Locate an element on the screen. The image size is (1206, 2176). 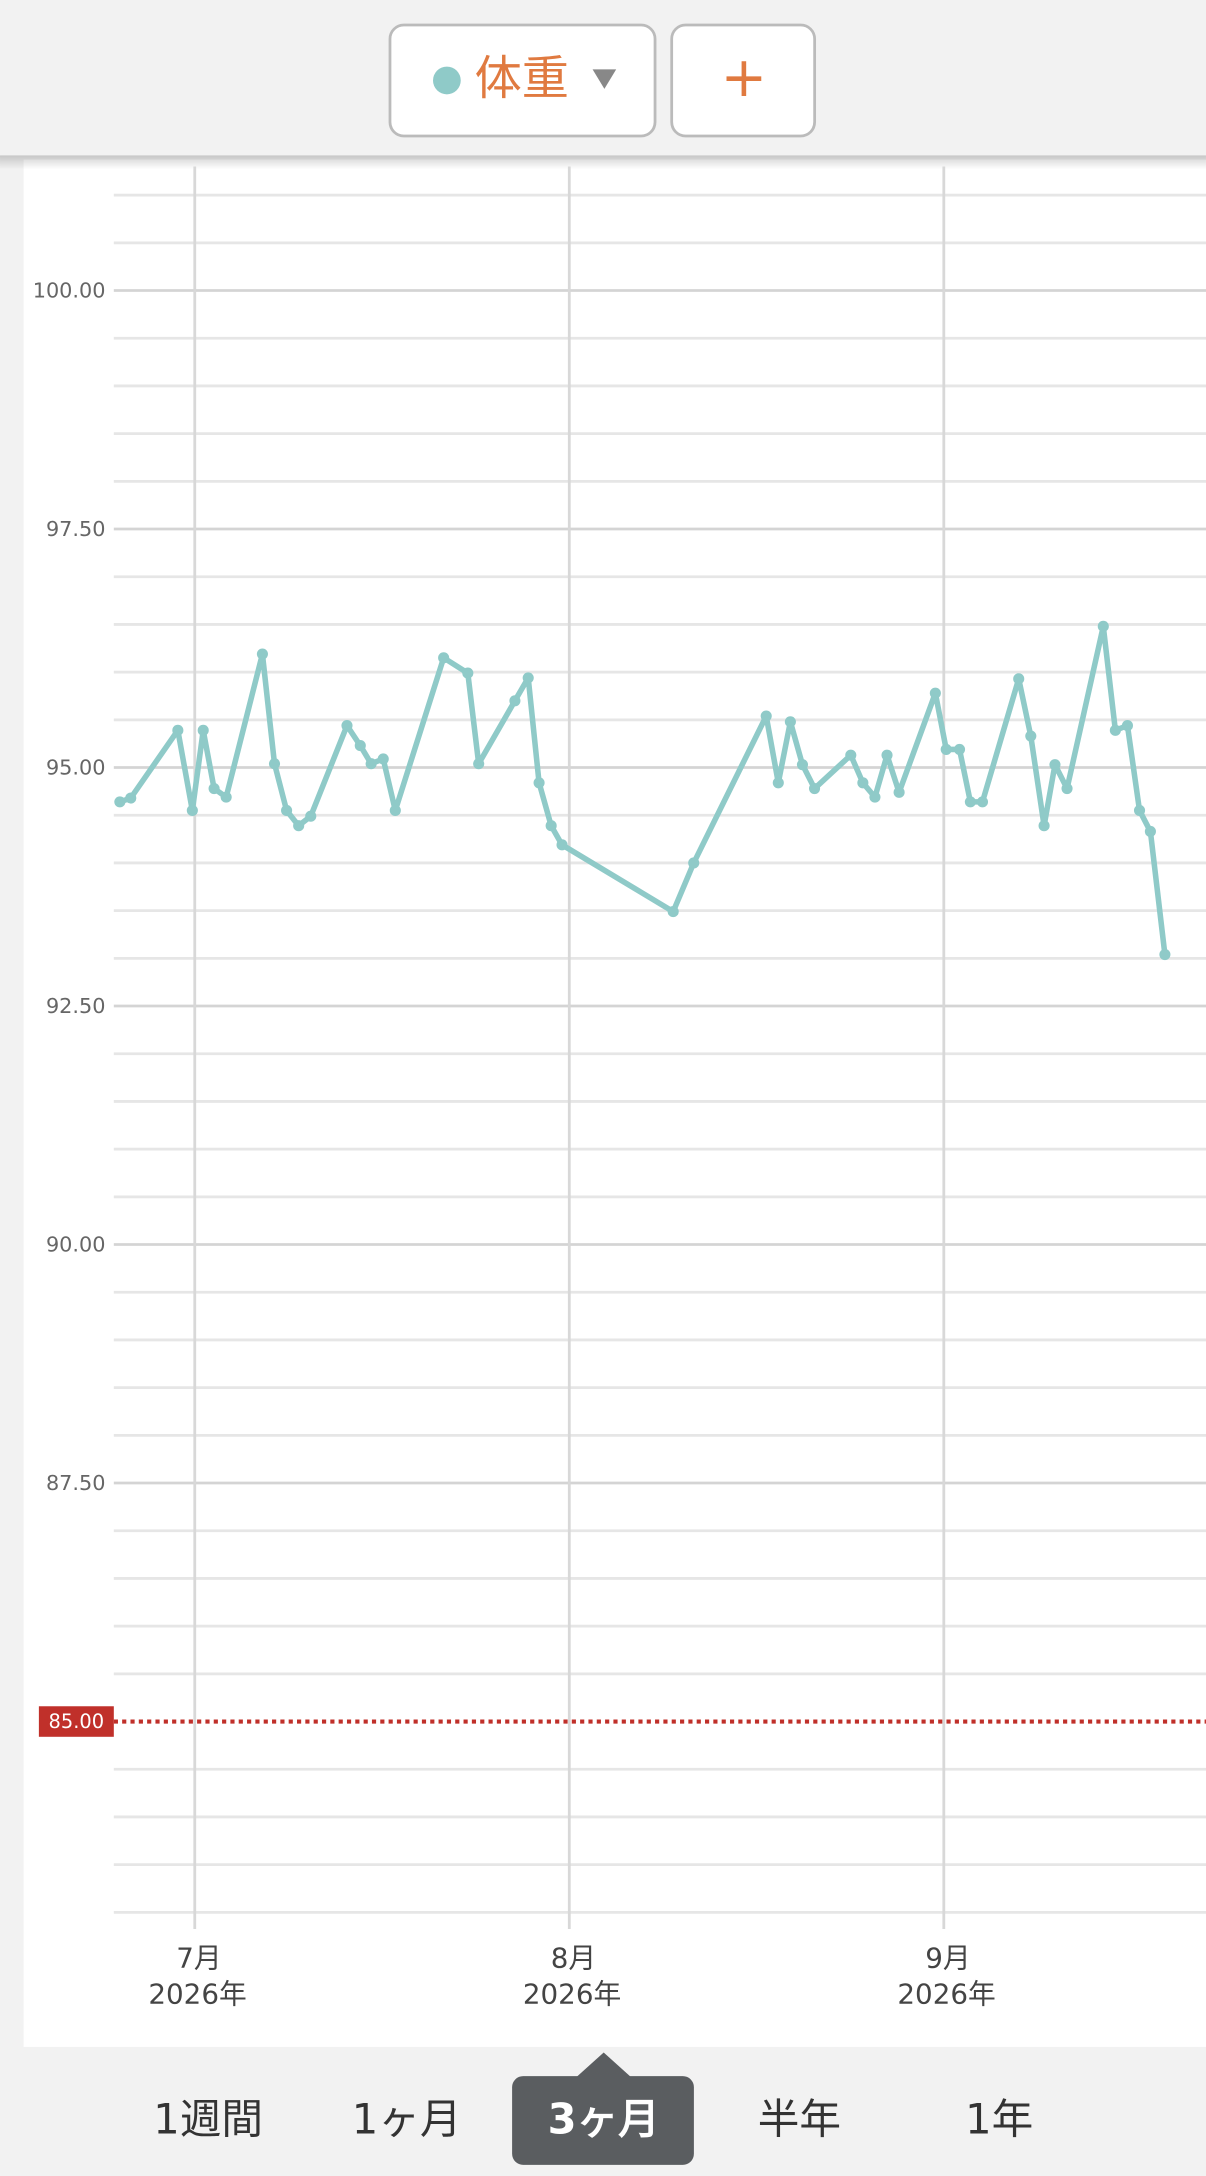
selector-dot is located at coordinates (447, 80).